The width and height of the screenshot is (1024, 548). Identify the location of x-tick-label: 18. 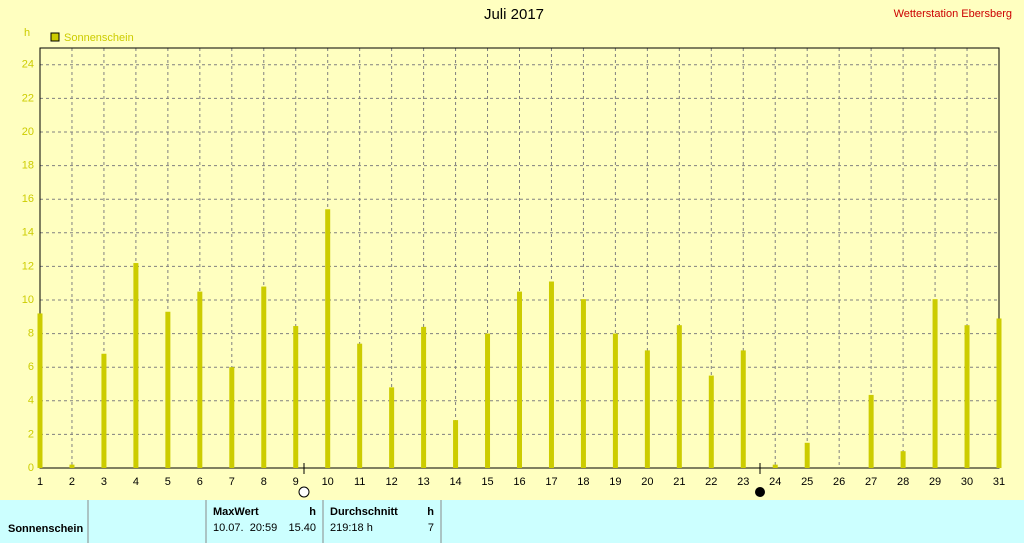
(583, 482).